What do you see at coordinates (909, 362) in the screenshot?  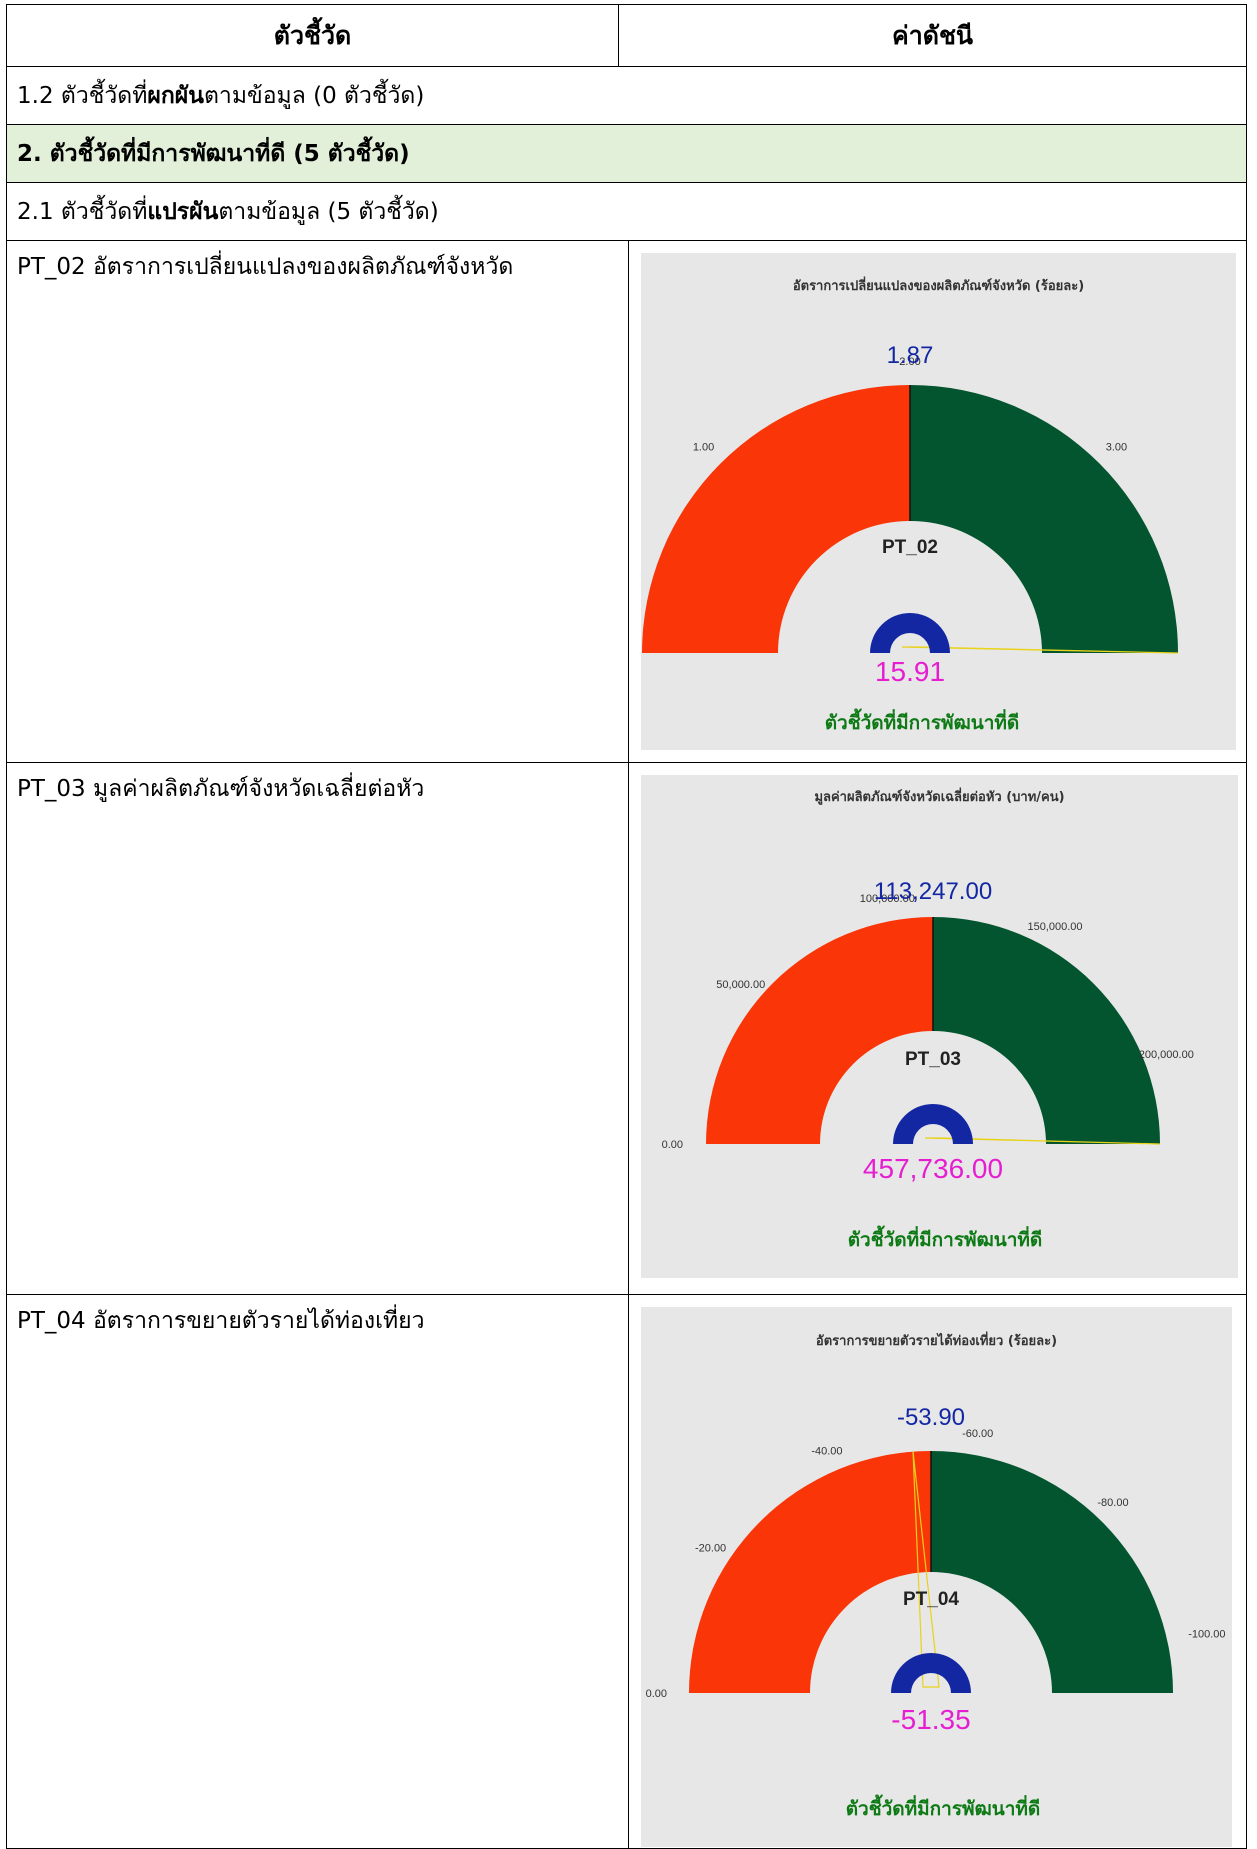 I see `gauge-tick-label: 2.00` at bounding box center [909, 362].